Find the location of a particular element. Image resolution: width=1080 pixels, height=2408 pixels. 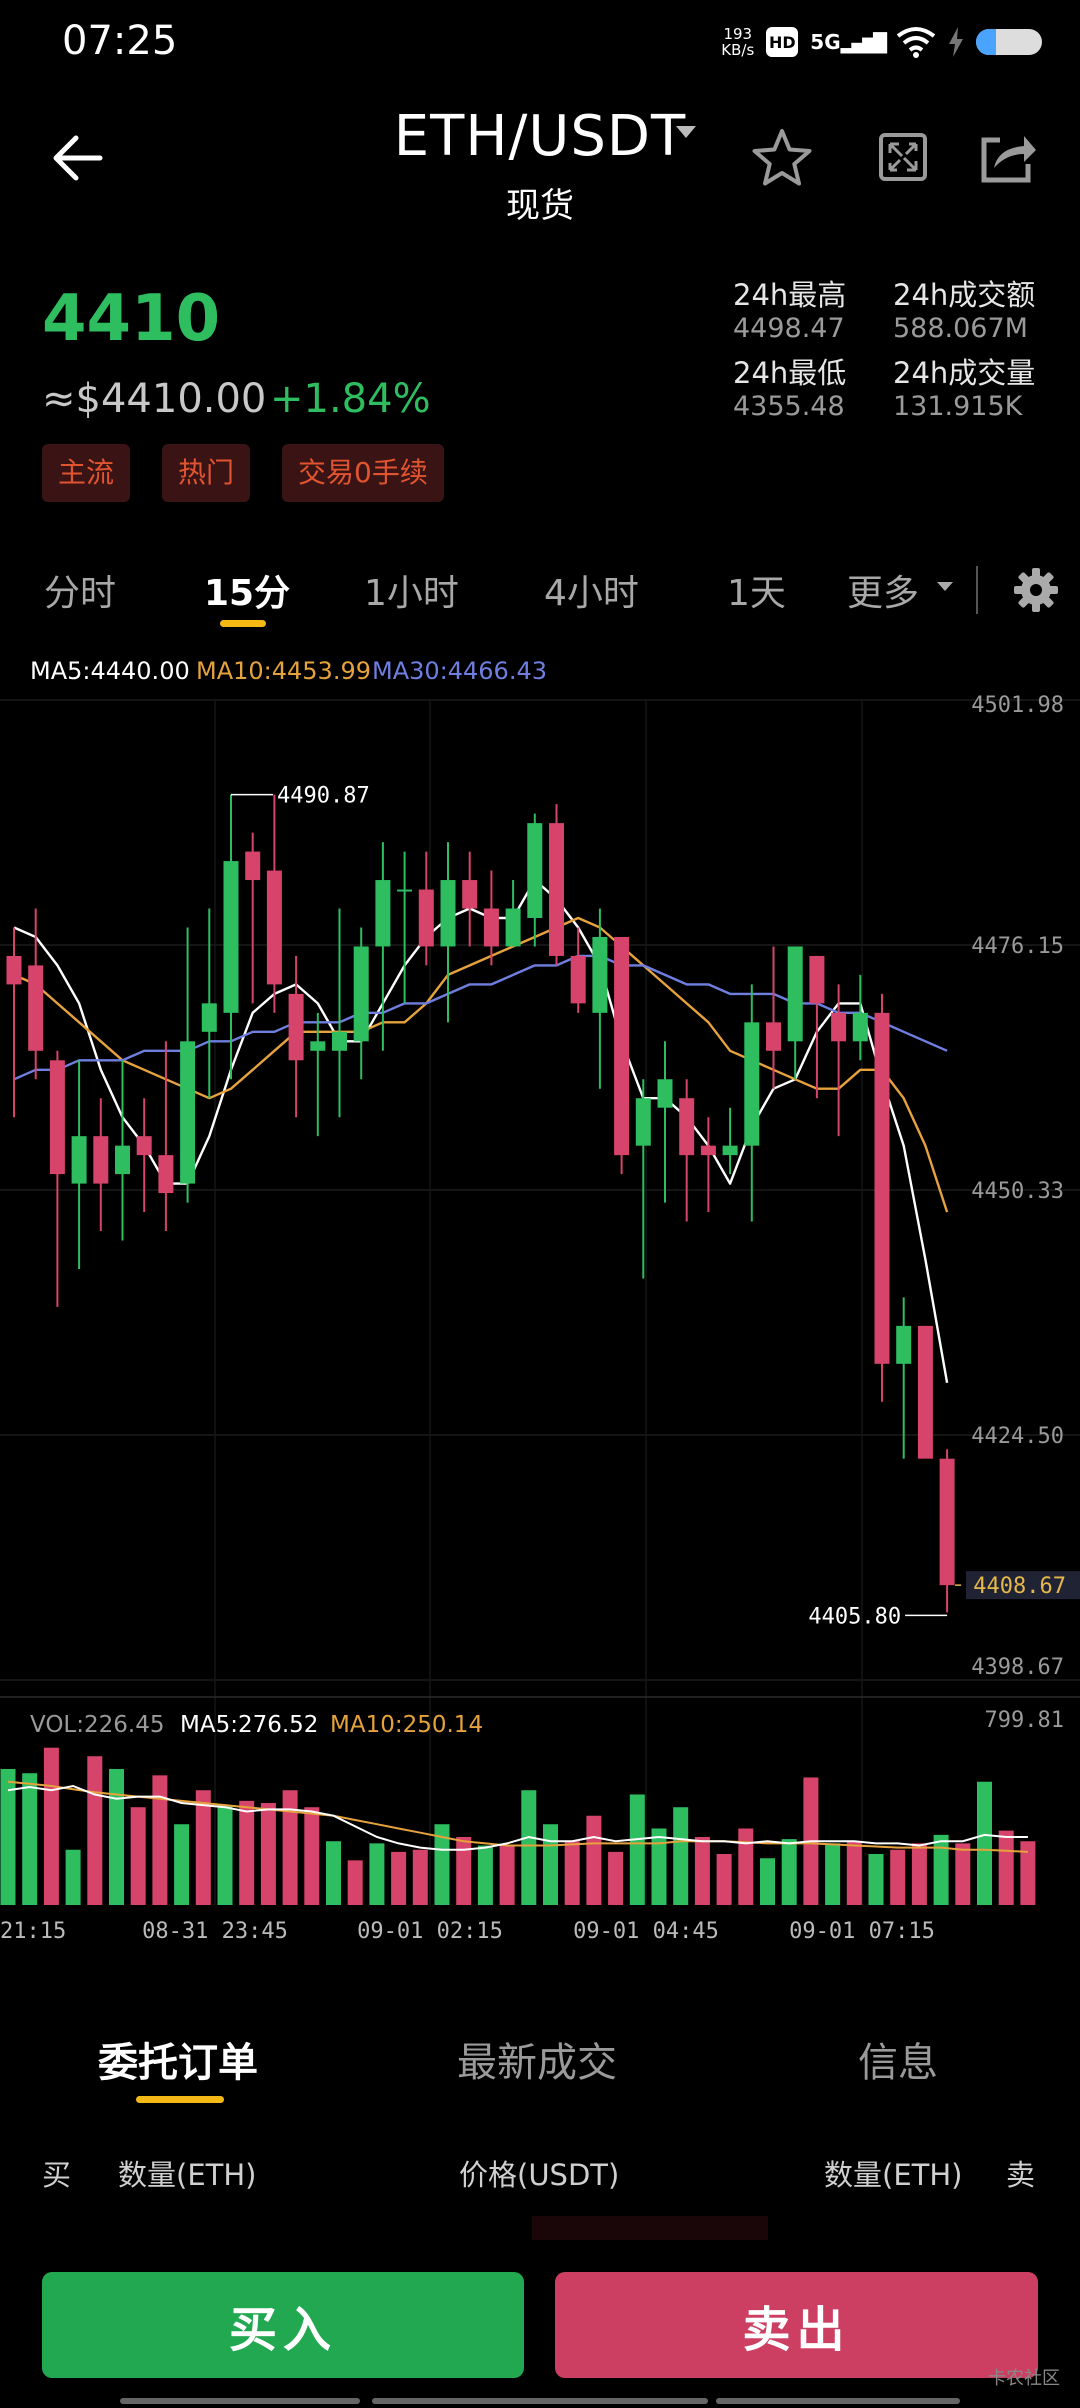

more-caret-icon is located at coordinates (945, 586).